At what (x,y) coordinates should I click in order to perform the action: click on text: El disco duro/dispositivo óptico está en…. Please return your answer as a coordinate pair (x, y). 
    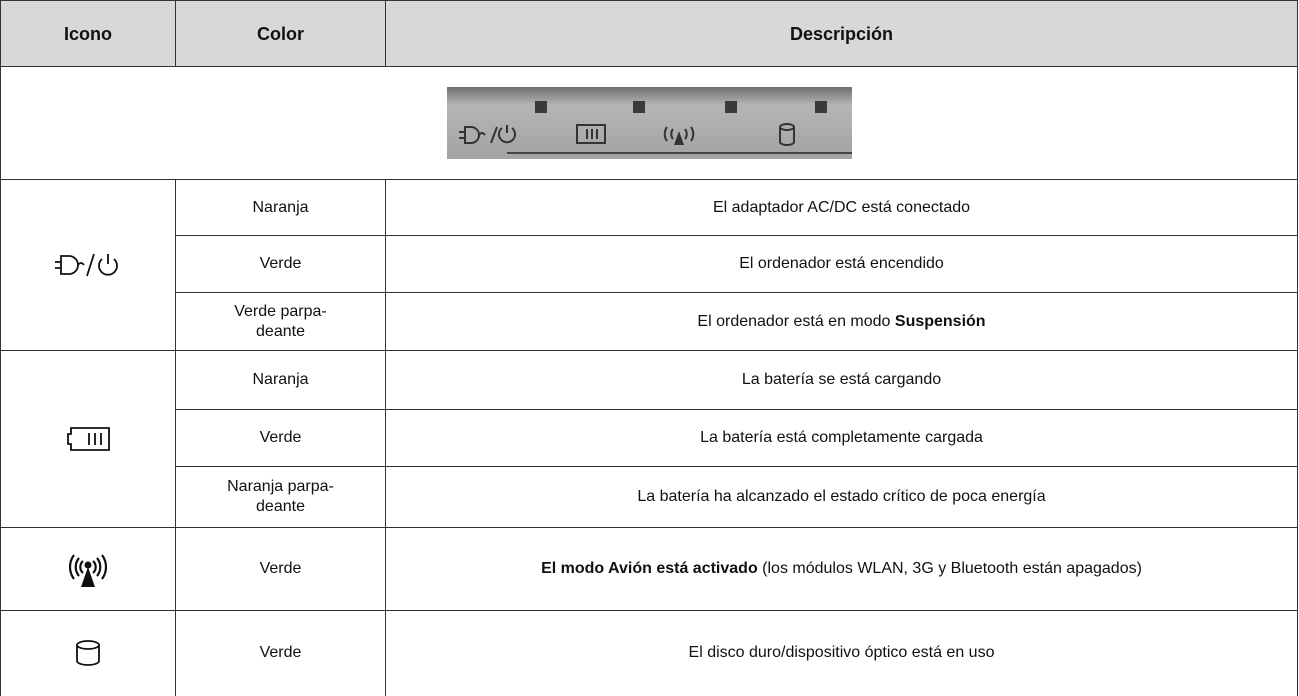
    Looking at the image, I should click on (841, 653).